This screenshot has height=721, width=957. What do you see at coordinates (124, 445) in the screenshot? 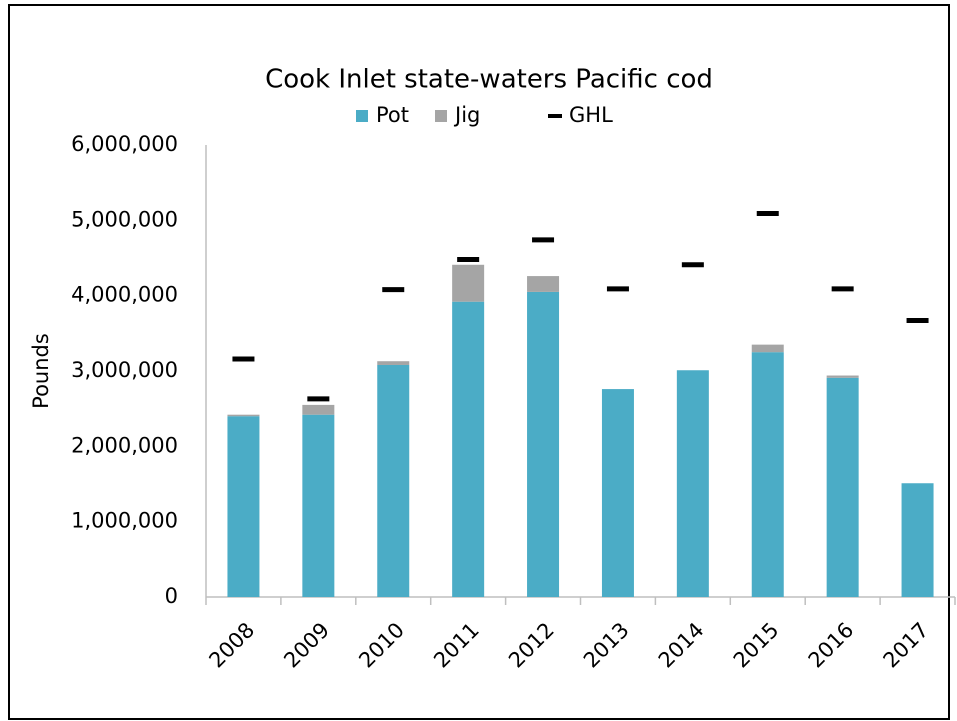
I see `y-tick-label: 2,000,000` at bounding box center [124, 445].